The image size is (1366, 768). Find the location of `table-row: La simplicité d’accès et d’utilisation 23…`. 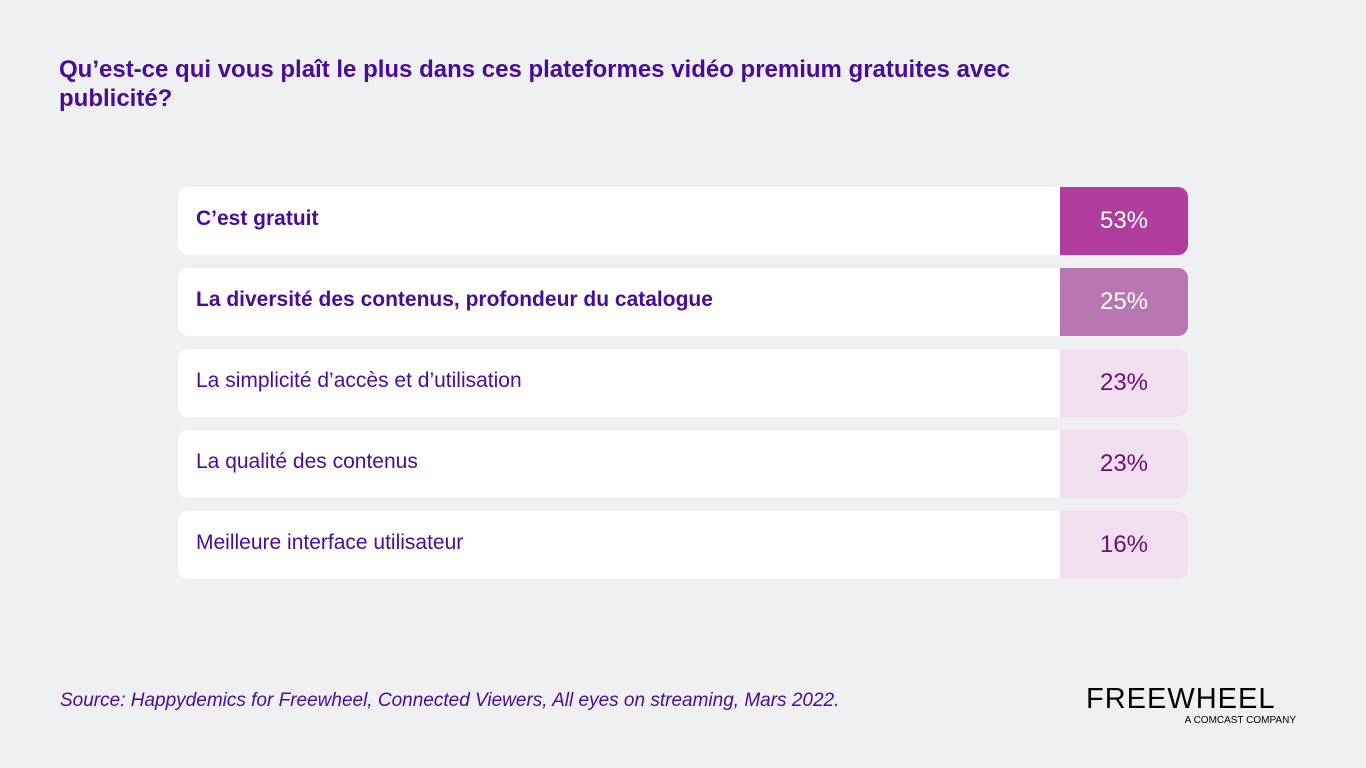

table-row: La simplicité d’accès et d’utilisation 23… is located at coordinates (683, 383).